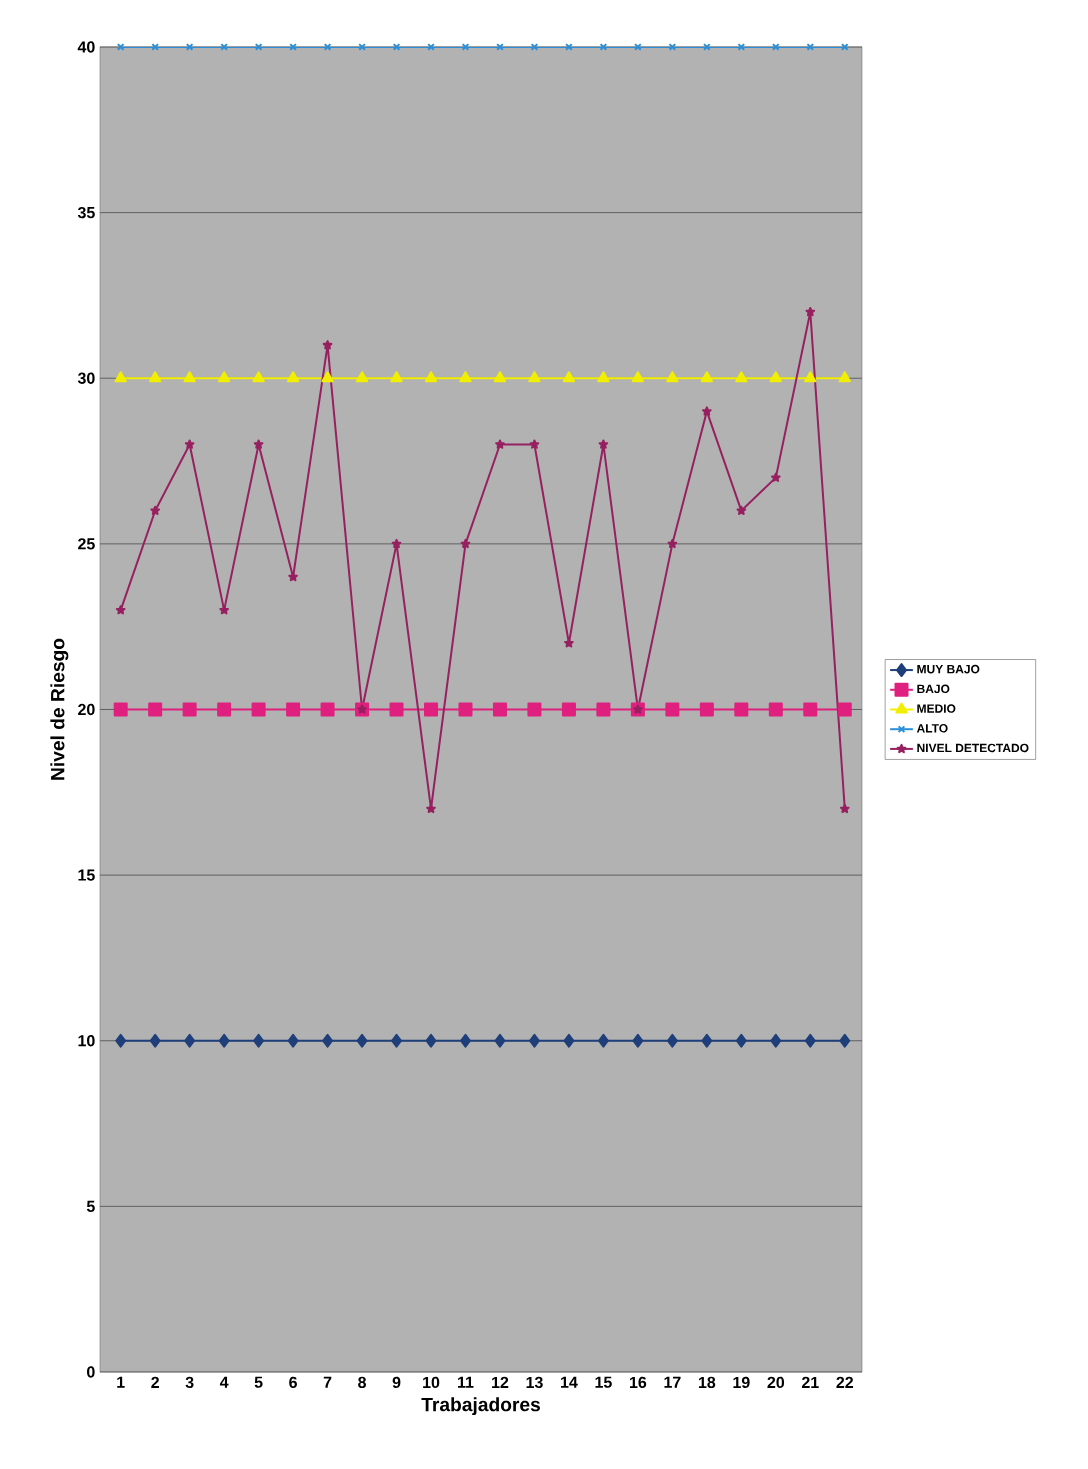 Image resolution: width=1088 pixels, height=1469 pixels. I want to click on x-tick-label: 12, so click(500, 1382).